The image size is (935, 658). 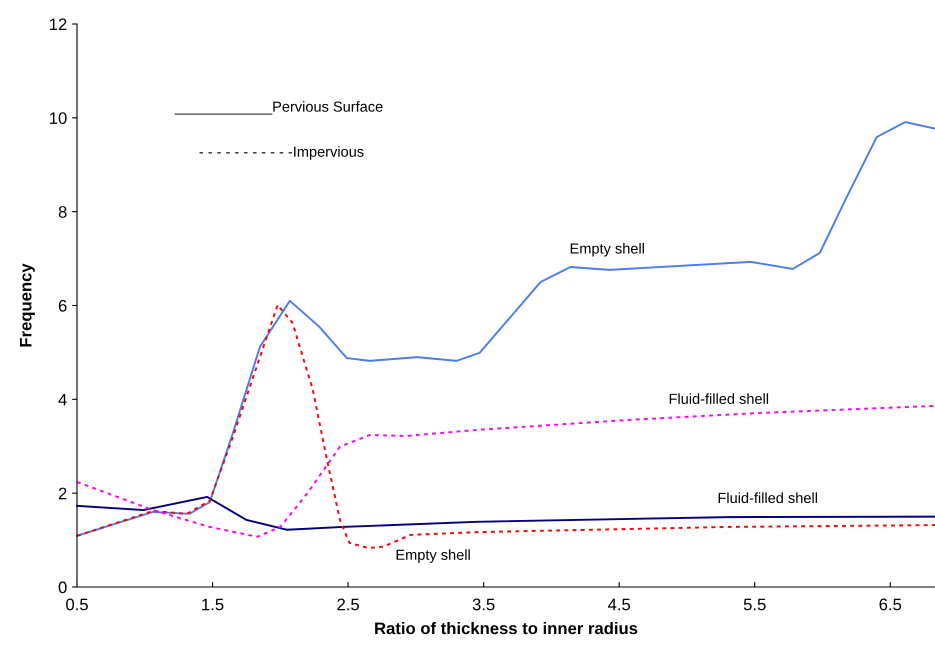 I want to click on y-tick-label: 0, so click(x=62, y=587).